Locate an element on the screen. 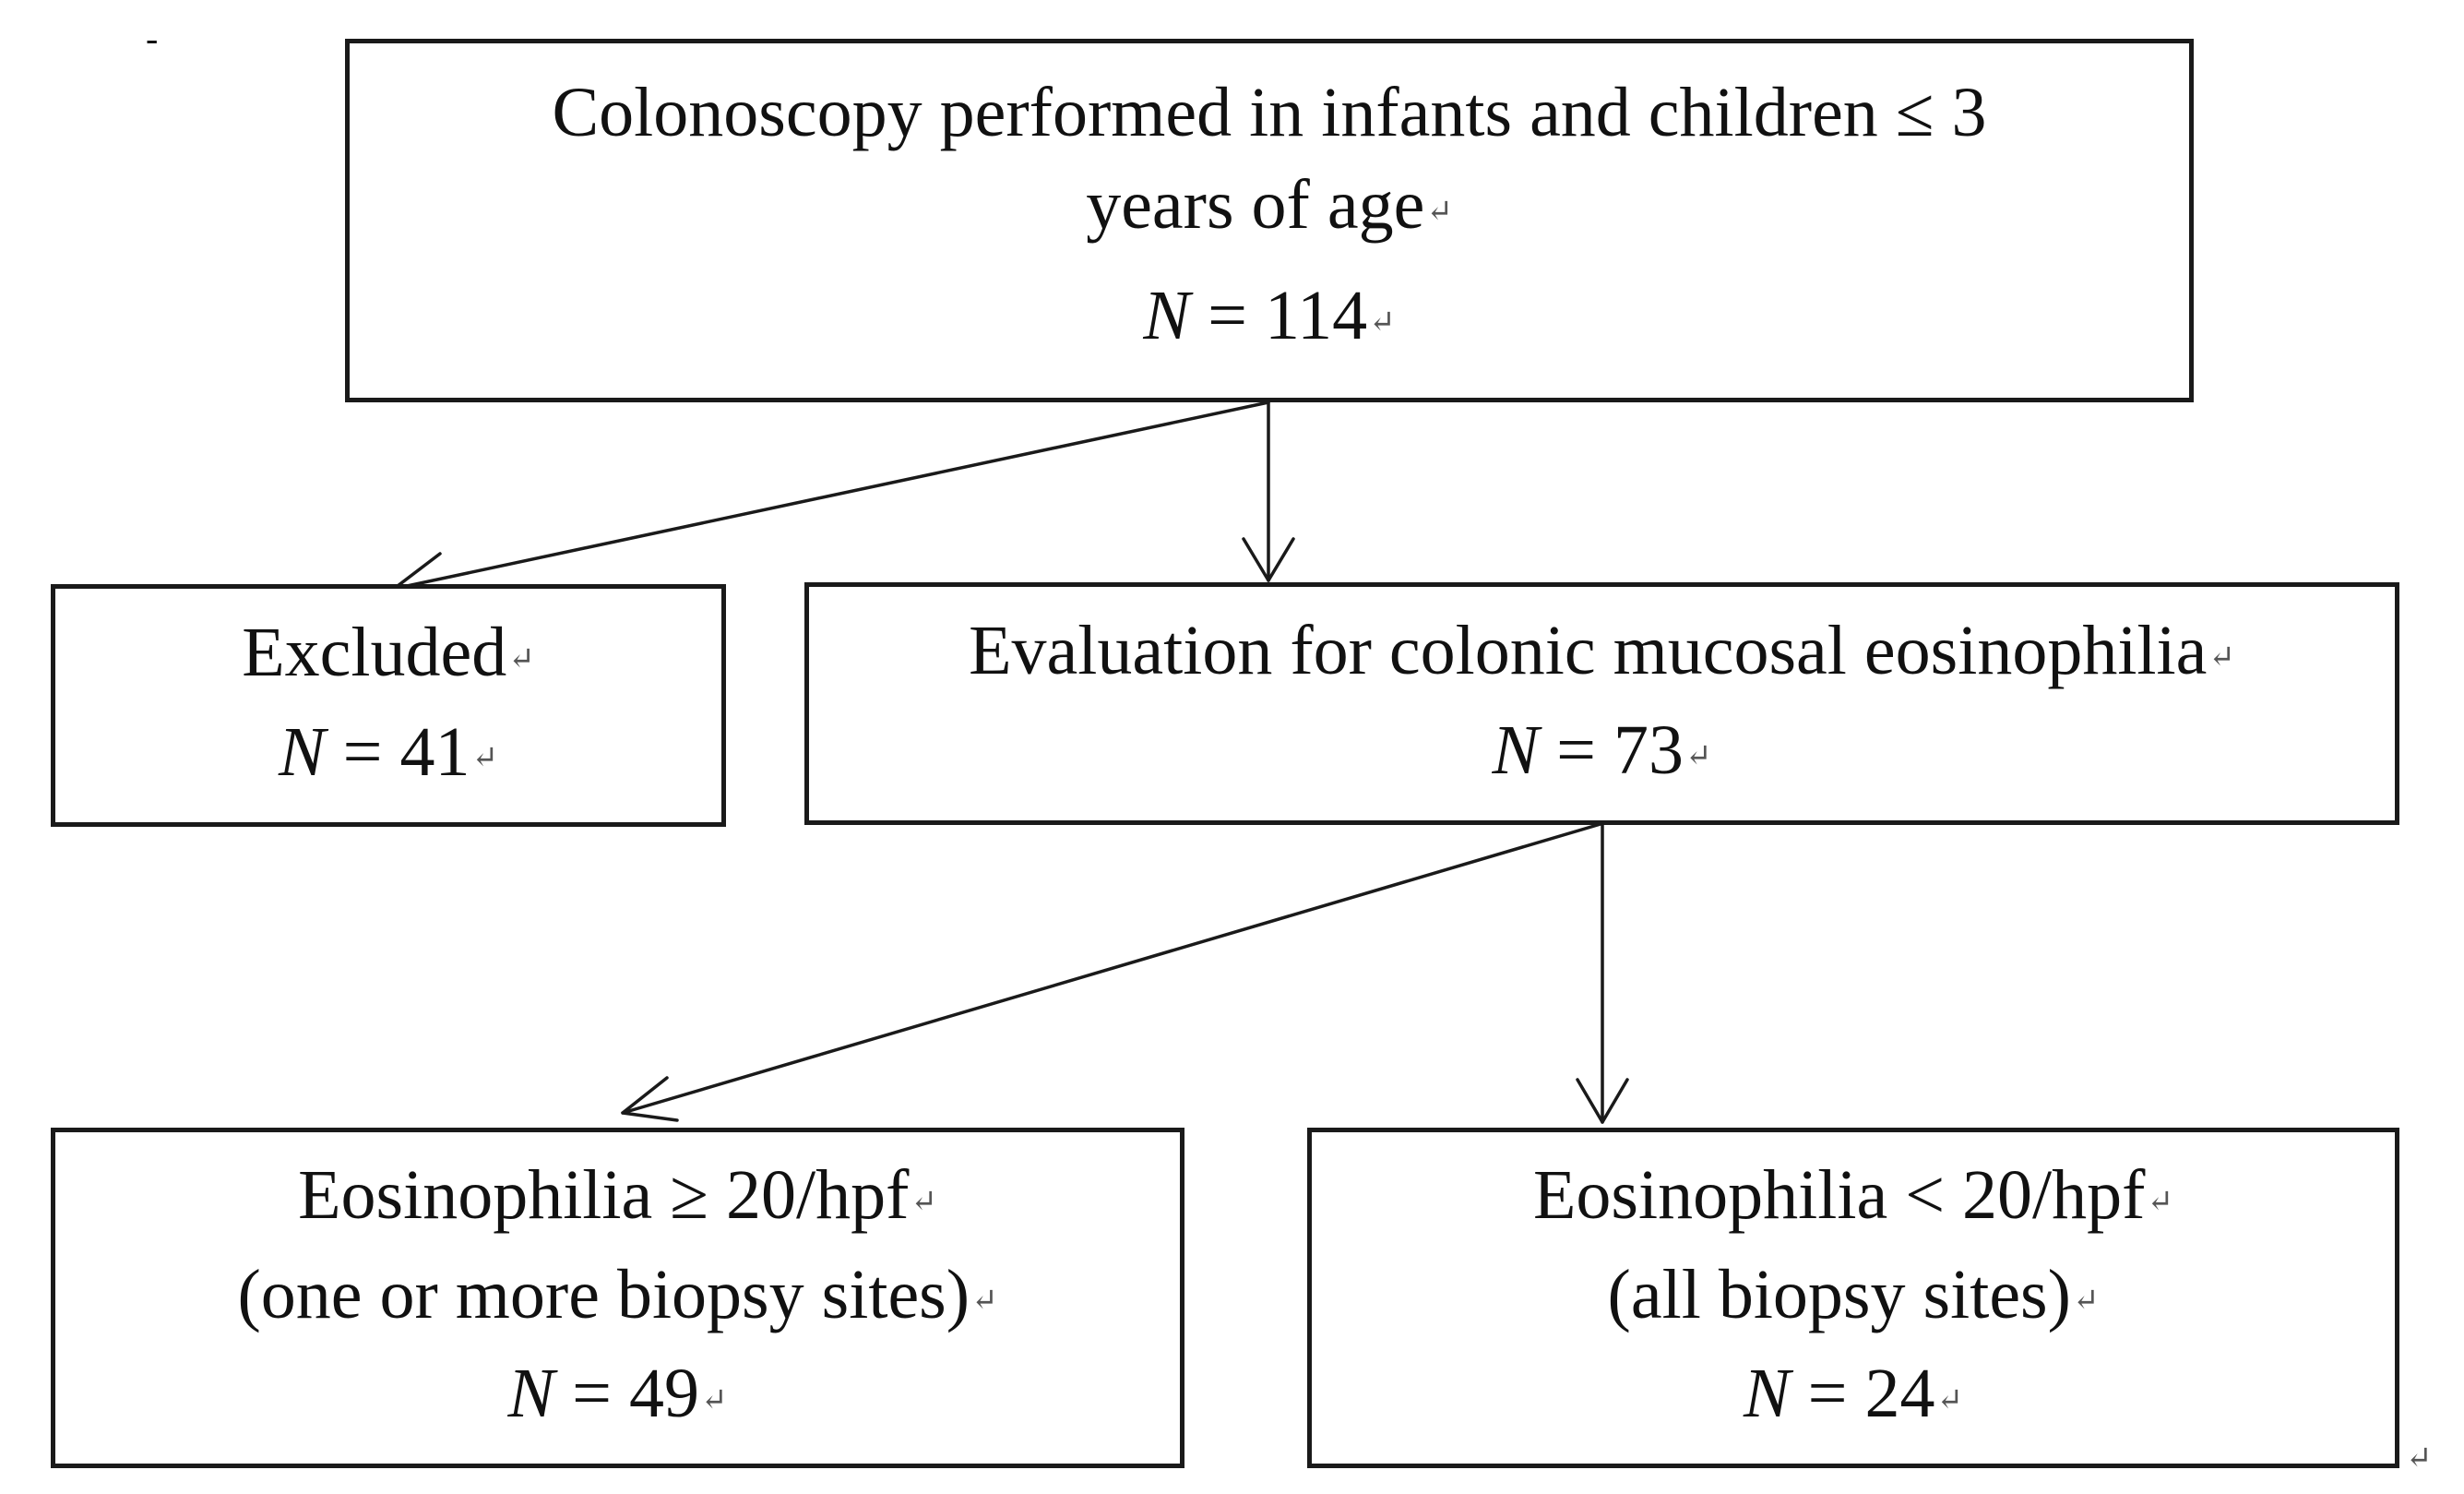  box-excluded: Excluded↵ N = 41↵ is located at coordinates (388, 705).